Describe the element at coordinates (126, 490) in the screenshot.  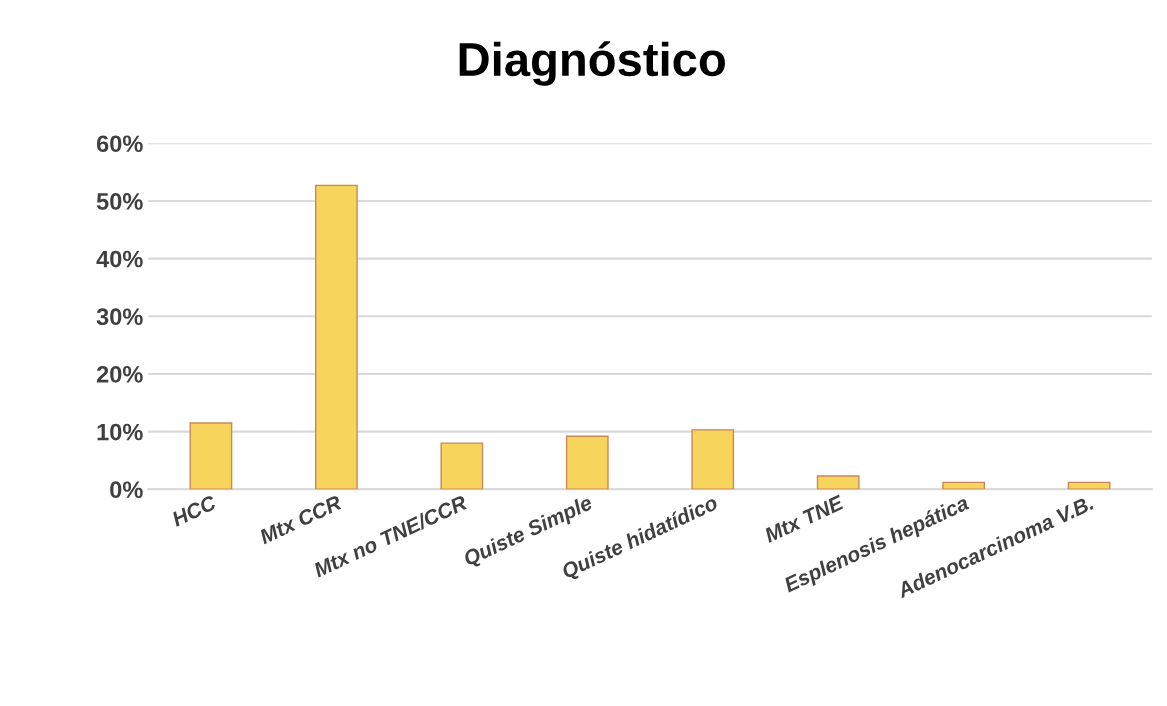
I see `y-tick-label: 0%` at that location.